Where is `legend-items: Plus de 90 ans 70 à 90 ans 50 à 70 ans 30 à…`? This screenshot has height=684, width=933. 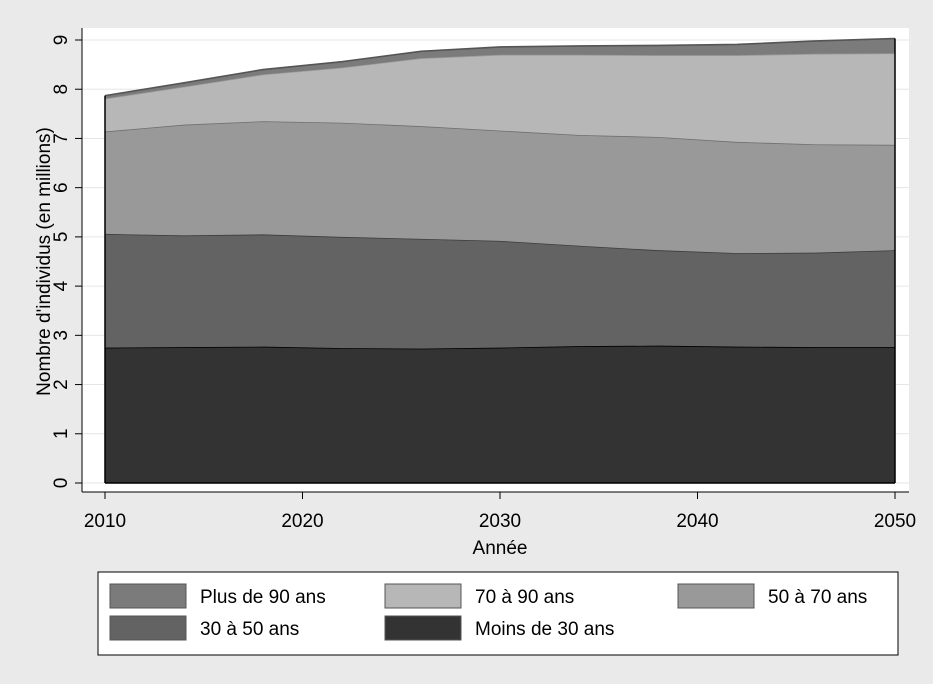
legend-items: Plus de 90 ans 70 à 90 ans 50 à 70 ans 30 à… is located at coordinates (488, 612).